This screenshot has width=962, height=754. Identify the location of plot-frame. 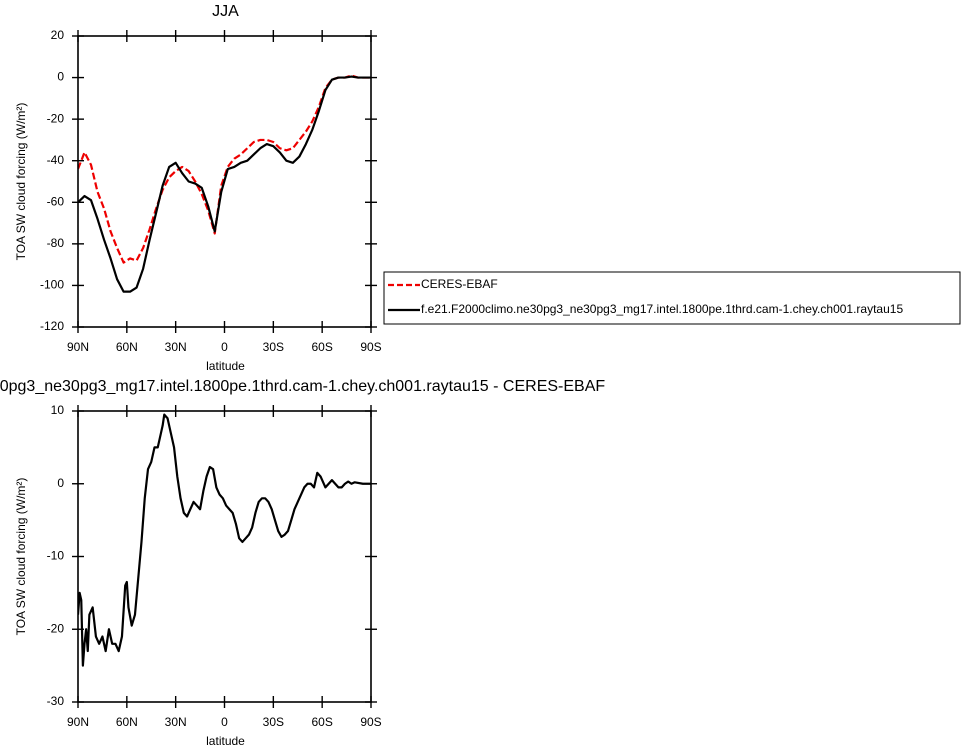
(224, 556).